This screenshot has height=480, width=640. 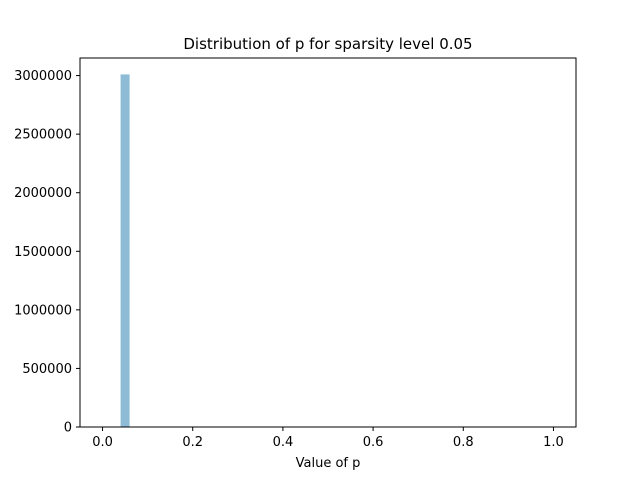 What do you see at coordinates (192, 442) in the screenshot?
I see `x-tick-label-1: 0.2` at bounding box center [192, 442].